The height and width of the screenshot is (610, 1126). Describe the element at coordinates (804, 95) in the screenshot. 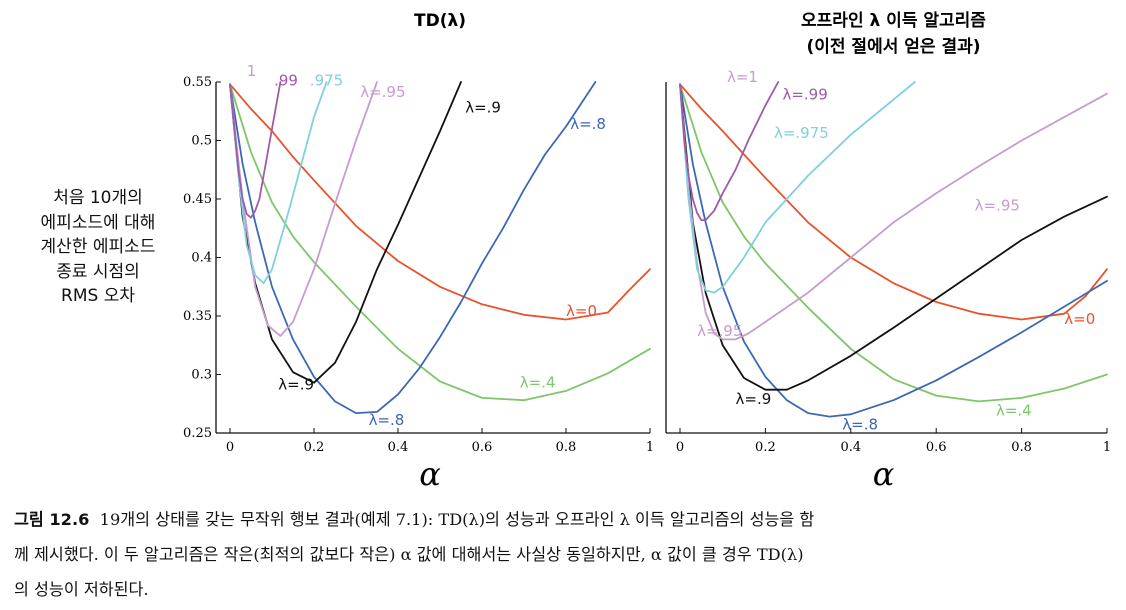

I see `series-label: λ=.99` at that location.